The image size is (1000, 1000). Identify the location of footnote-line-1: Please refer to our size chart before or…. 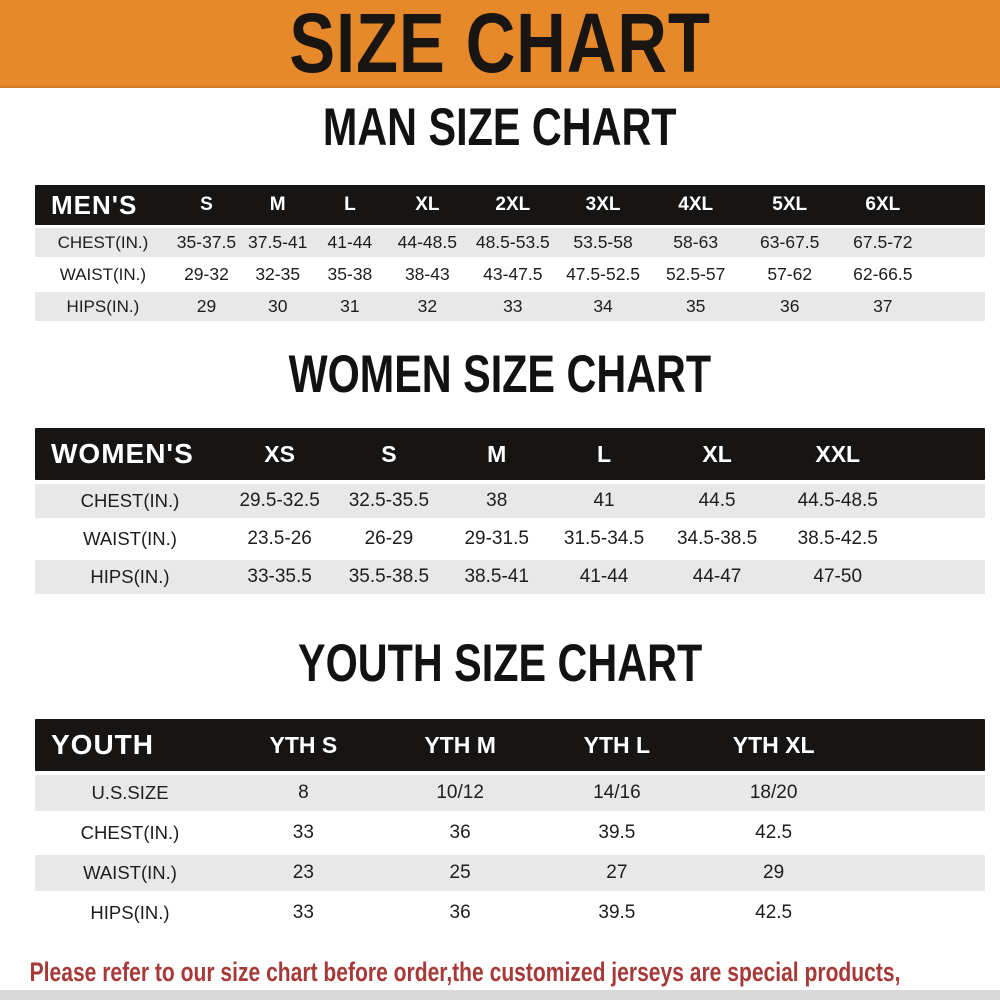
(465, 972).